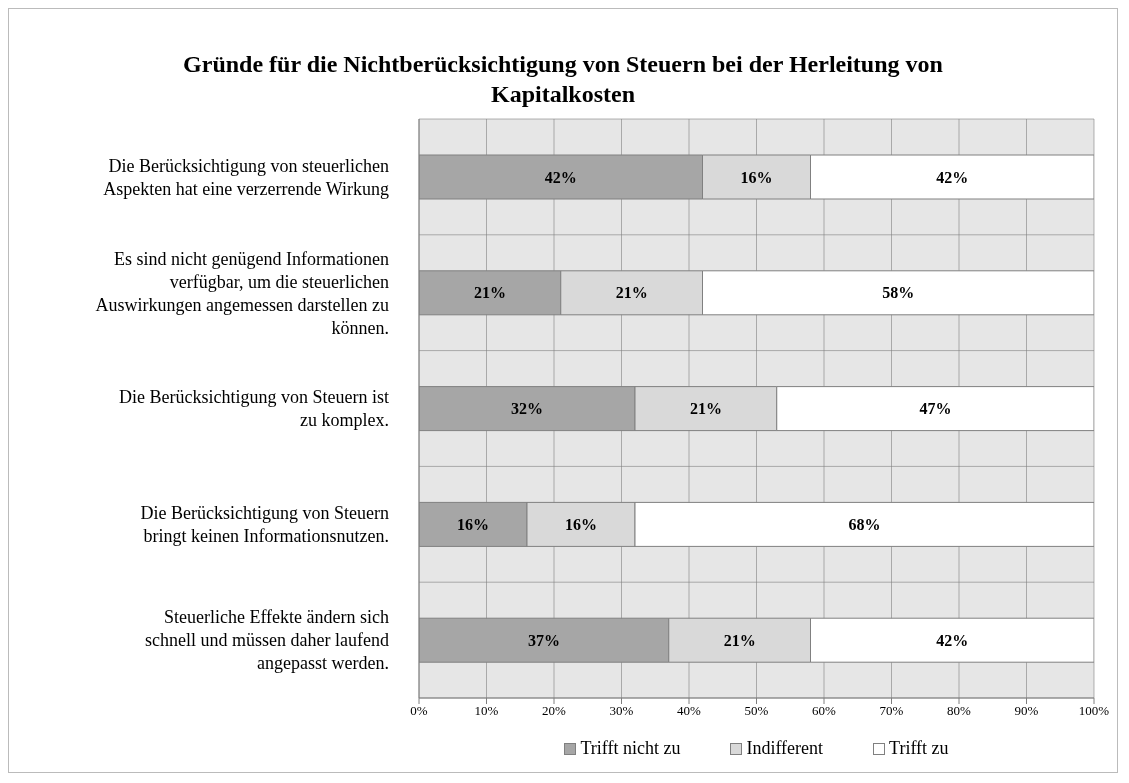 This screenshot has height=783, width=1129. What do you see at coordinates (246, 177) in the screenshot?
I see `y-tick-label: Die Berücksichtigung von steuerlichen Aspekten hat eine verzerrende Wirkung` at bounding box center [246, 177].